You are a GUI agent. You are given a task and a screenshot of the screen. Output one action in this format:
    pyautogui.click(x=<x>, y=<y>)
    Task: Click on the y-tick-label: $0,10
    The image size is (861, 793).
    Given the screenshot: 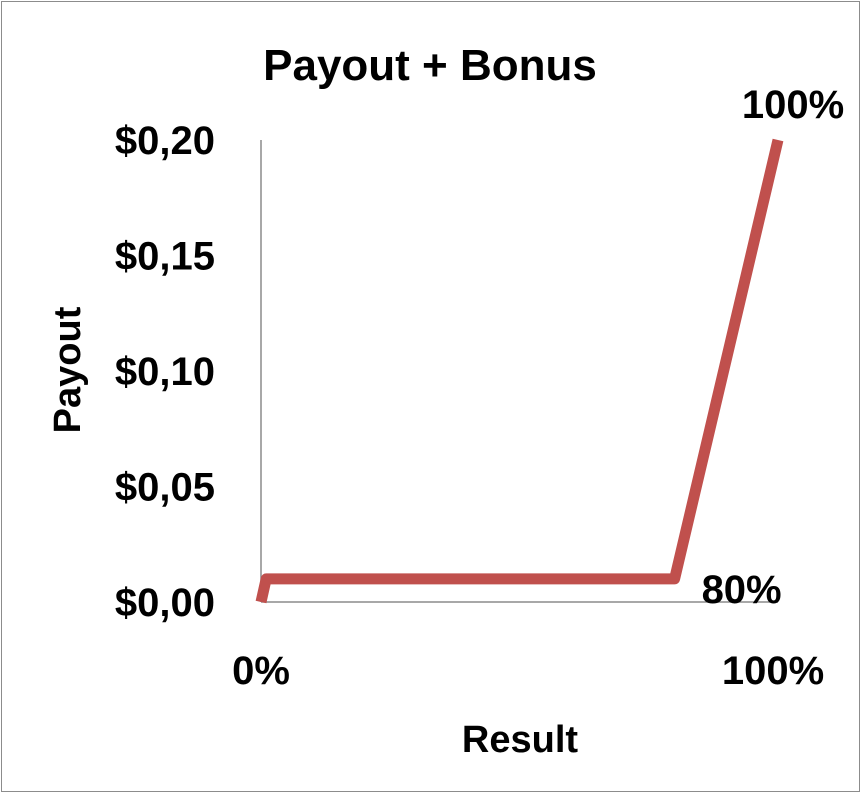 What is the action you would take?
    pyautogui.click(x=165, y=372)
    